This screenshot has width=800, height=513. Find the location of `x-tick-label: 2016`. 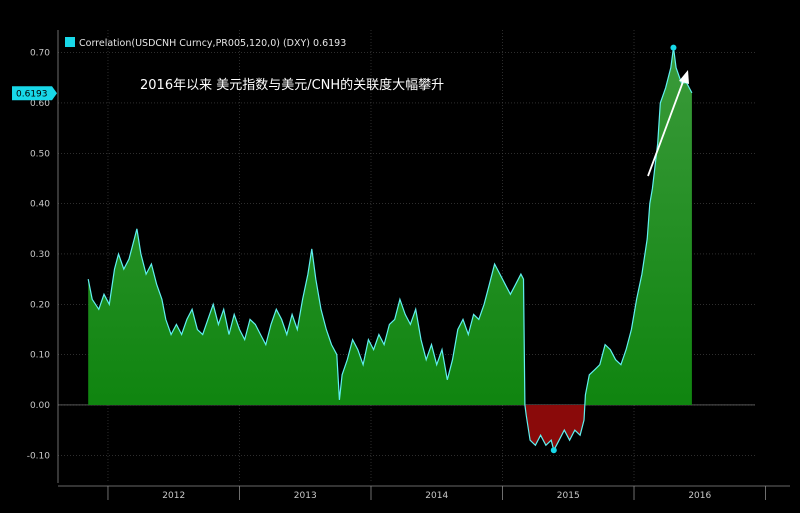

x-tick-label: 2016 is located at coordinates (699, 496).